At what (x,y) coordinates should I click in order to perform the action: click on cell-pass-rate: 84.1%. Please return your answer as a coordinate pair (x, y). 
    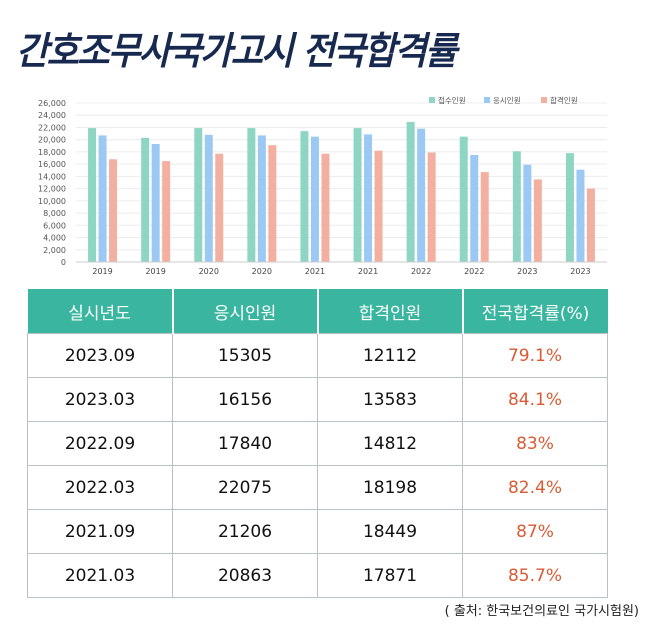
    Looking at the image, I should click on (535, 399).